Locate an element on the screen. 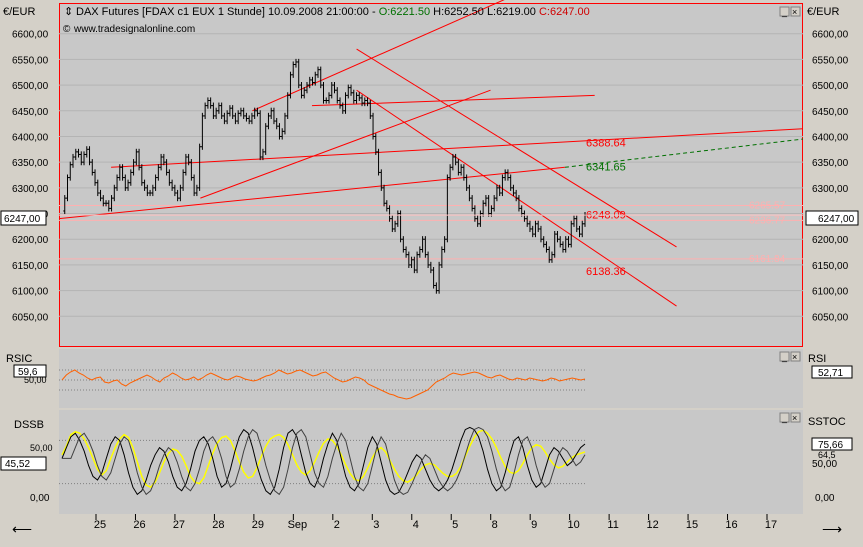  dssb-line is located at coordinates (323, 461).